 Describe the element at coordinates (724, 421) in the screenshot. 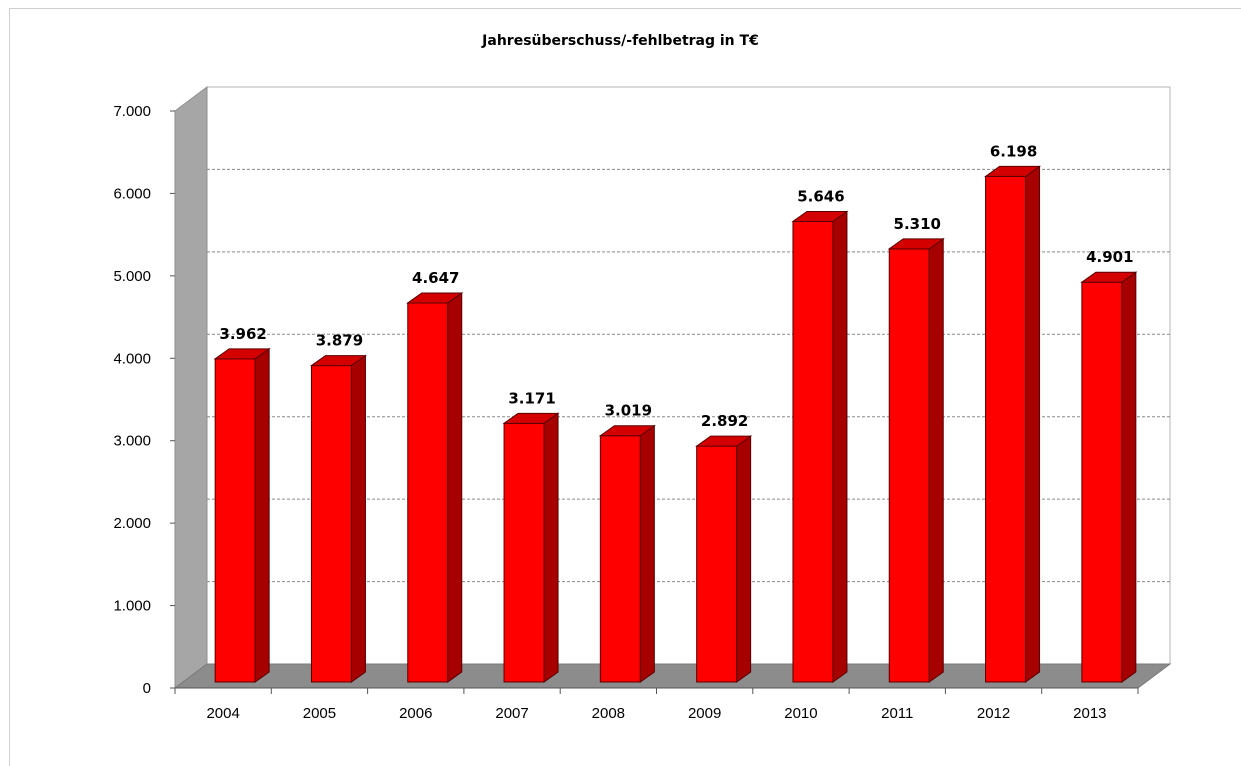

I see `data-label: 2.892` at that location.